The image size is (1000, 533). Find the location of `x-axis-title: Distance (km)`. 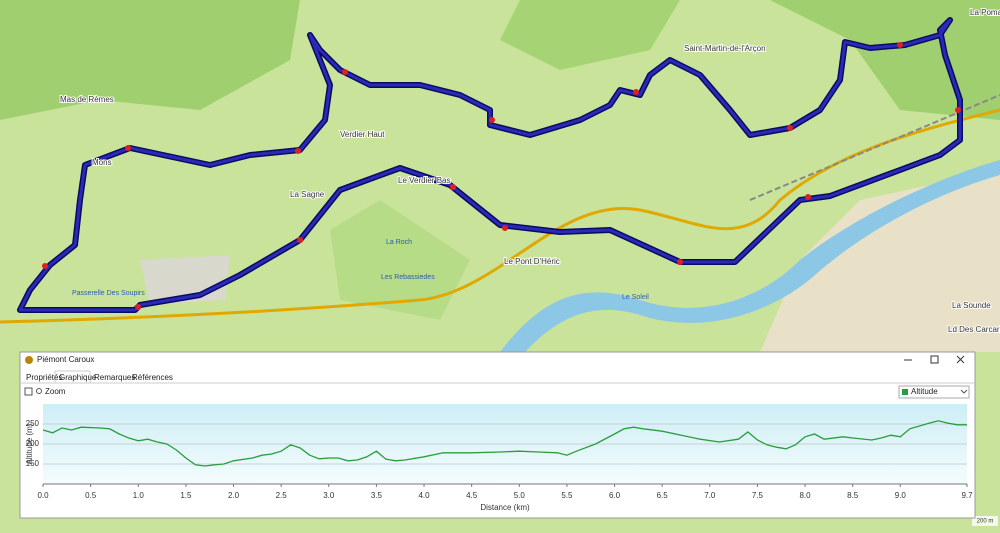

x-axis-title: Distance (km) is located at coordinates (505, 507).